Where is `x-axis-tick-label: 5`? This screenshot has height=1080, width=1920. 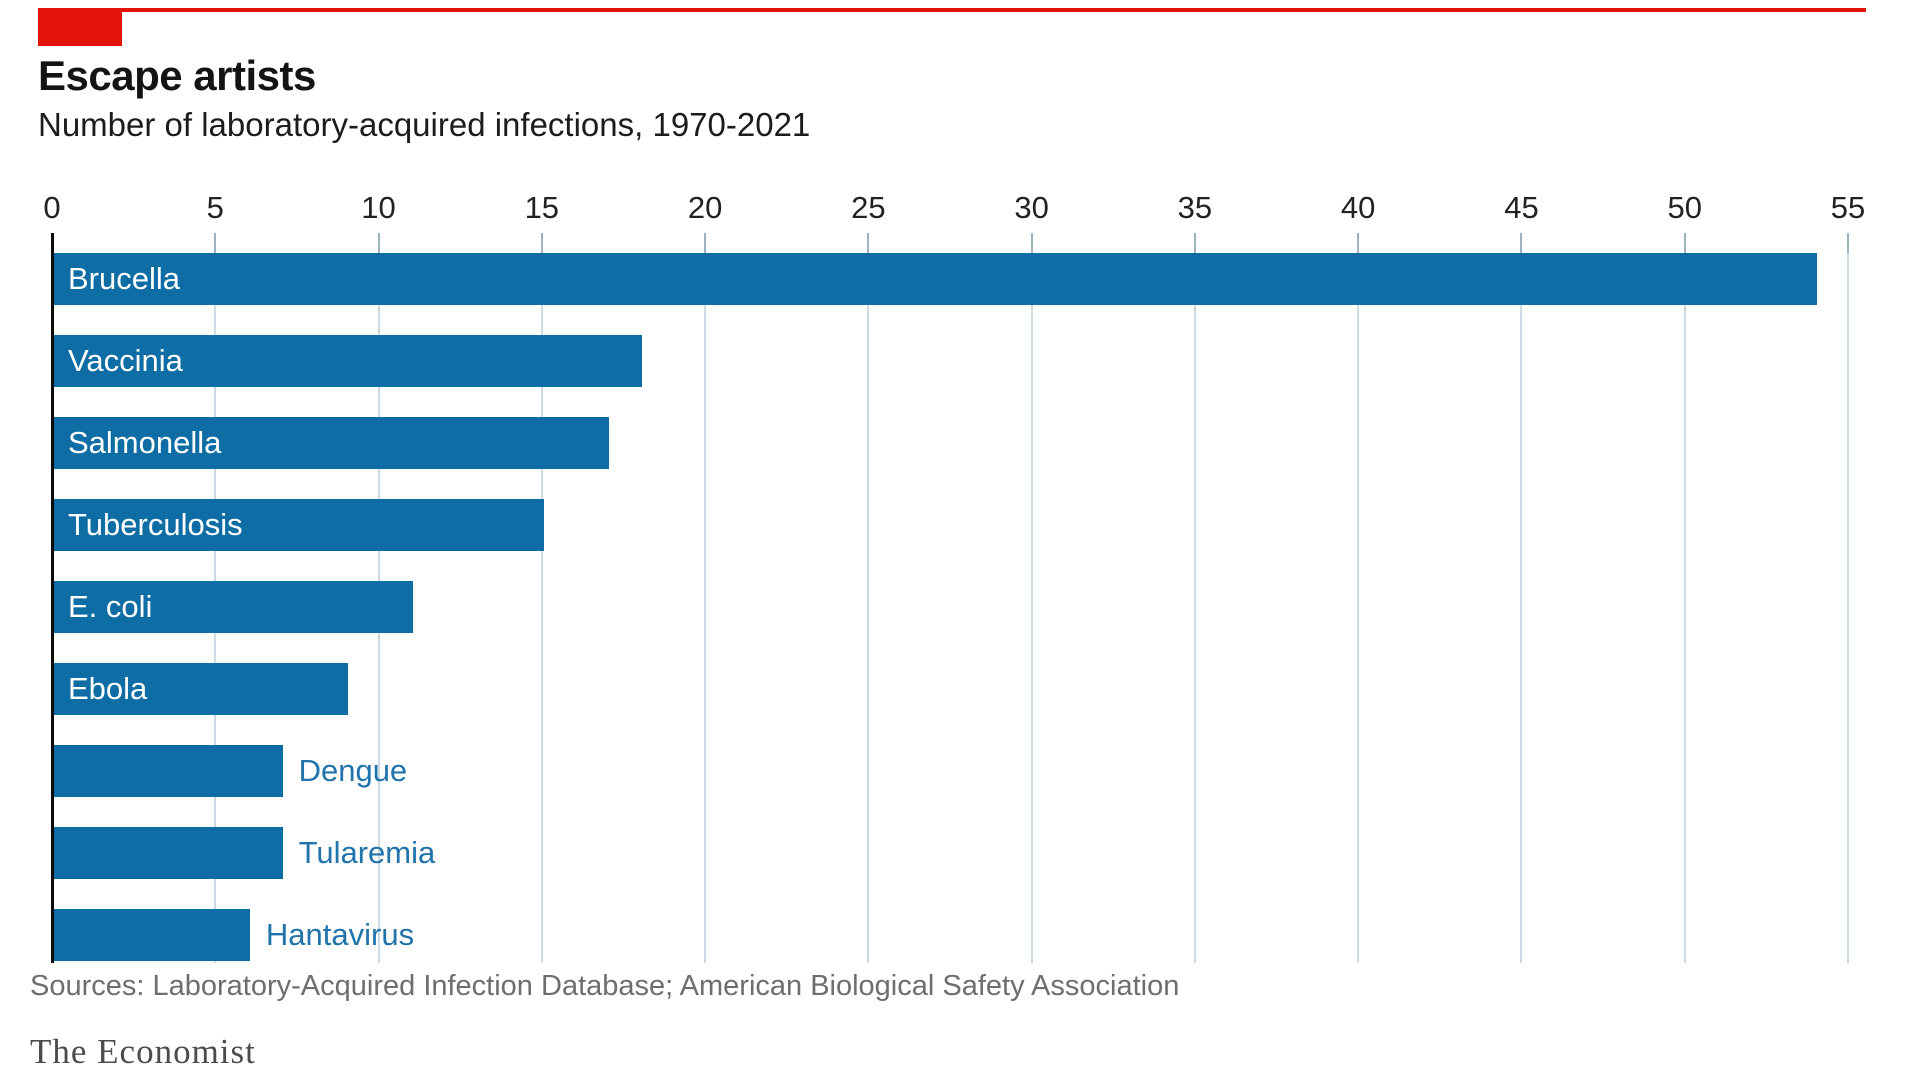
x-axis-tick-label: 5 is located at coordinates (215, 207).